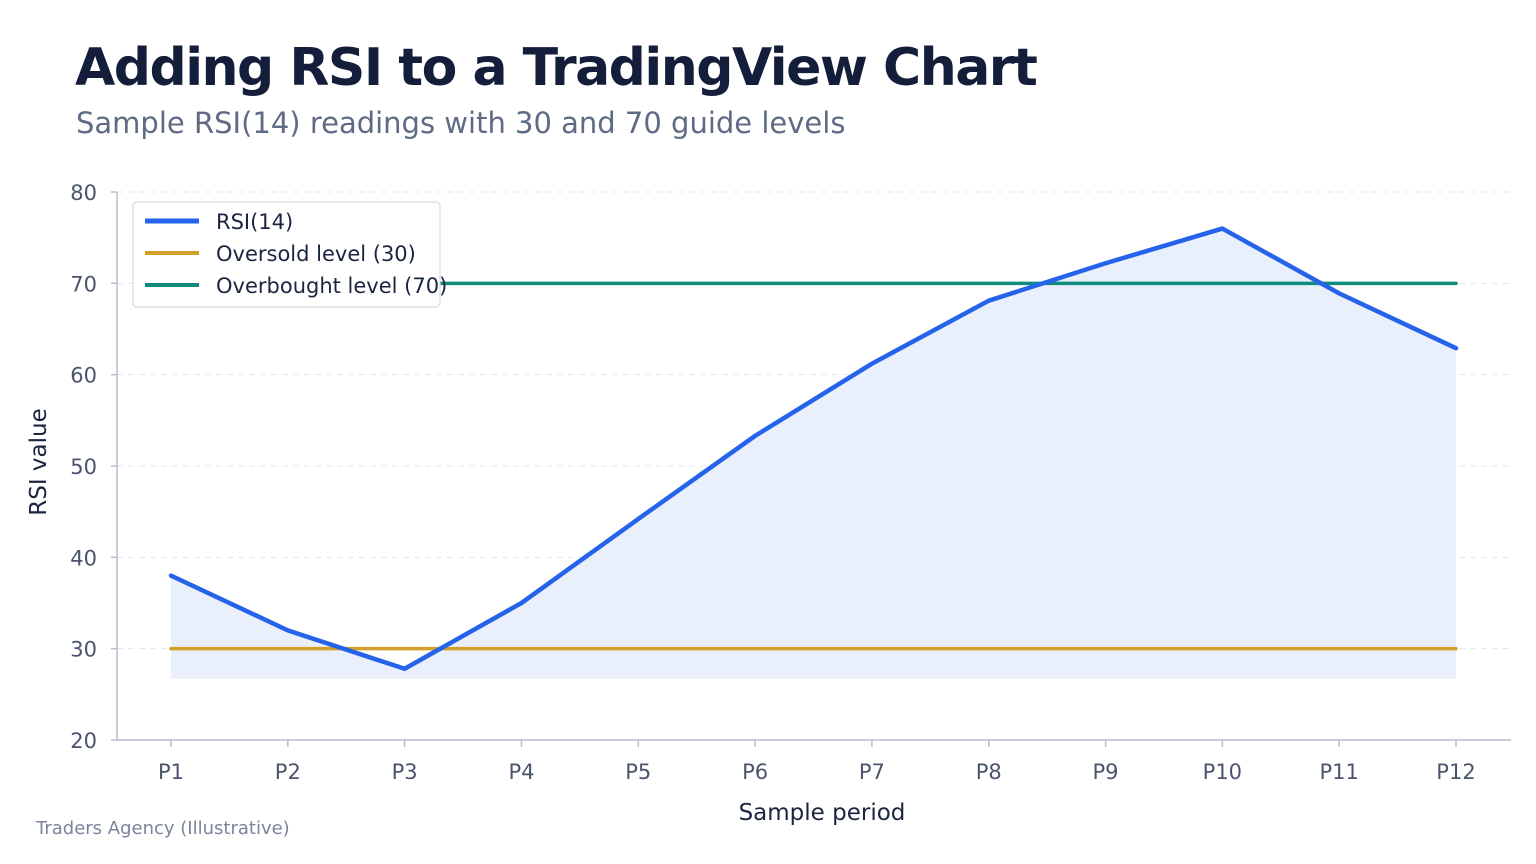  Describe the element at coordinates (405, 772) in the screenshot. I see `x-tick-label-P3: P3` at that location.